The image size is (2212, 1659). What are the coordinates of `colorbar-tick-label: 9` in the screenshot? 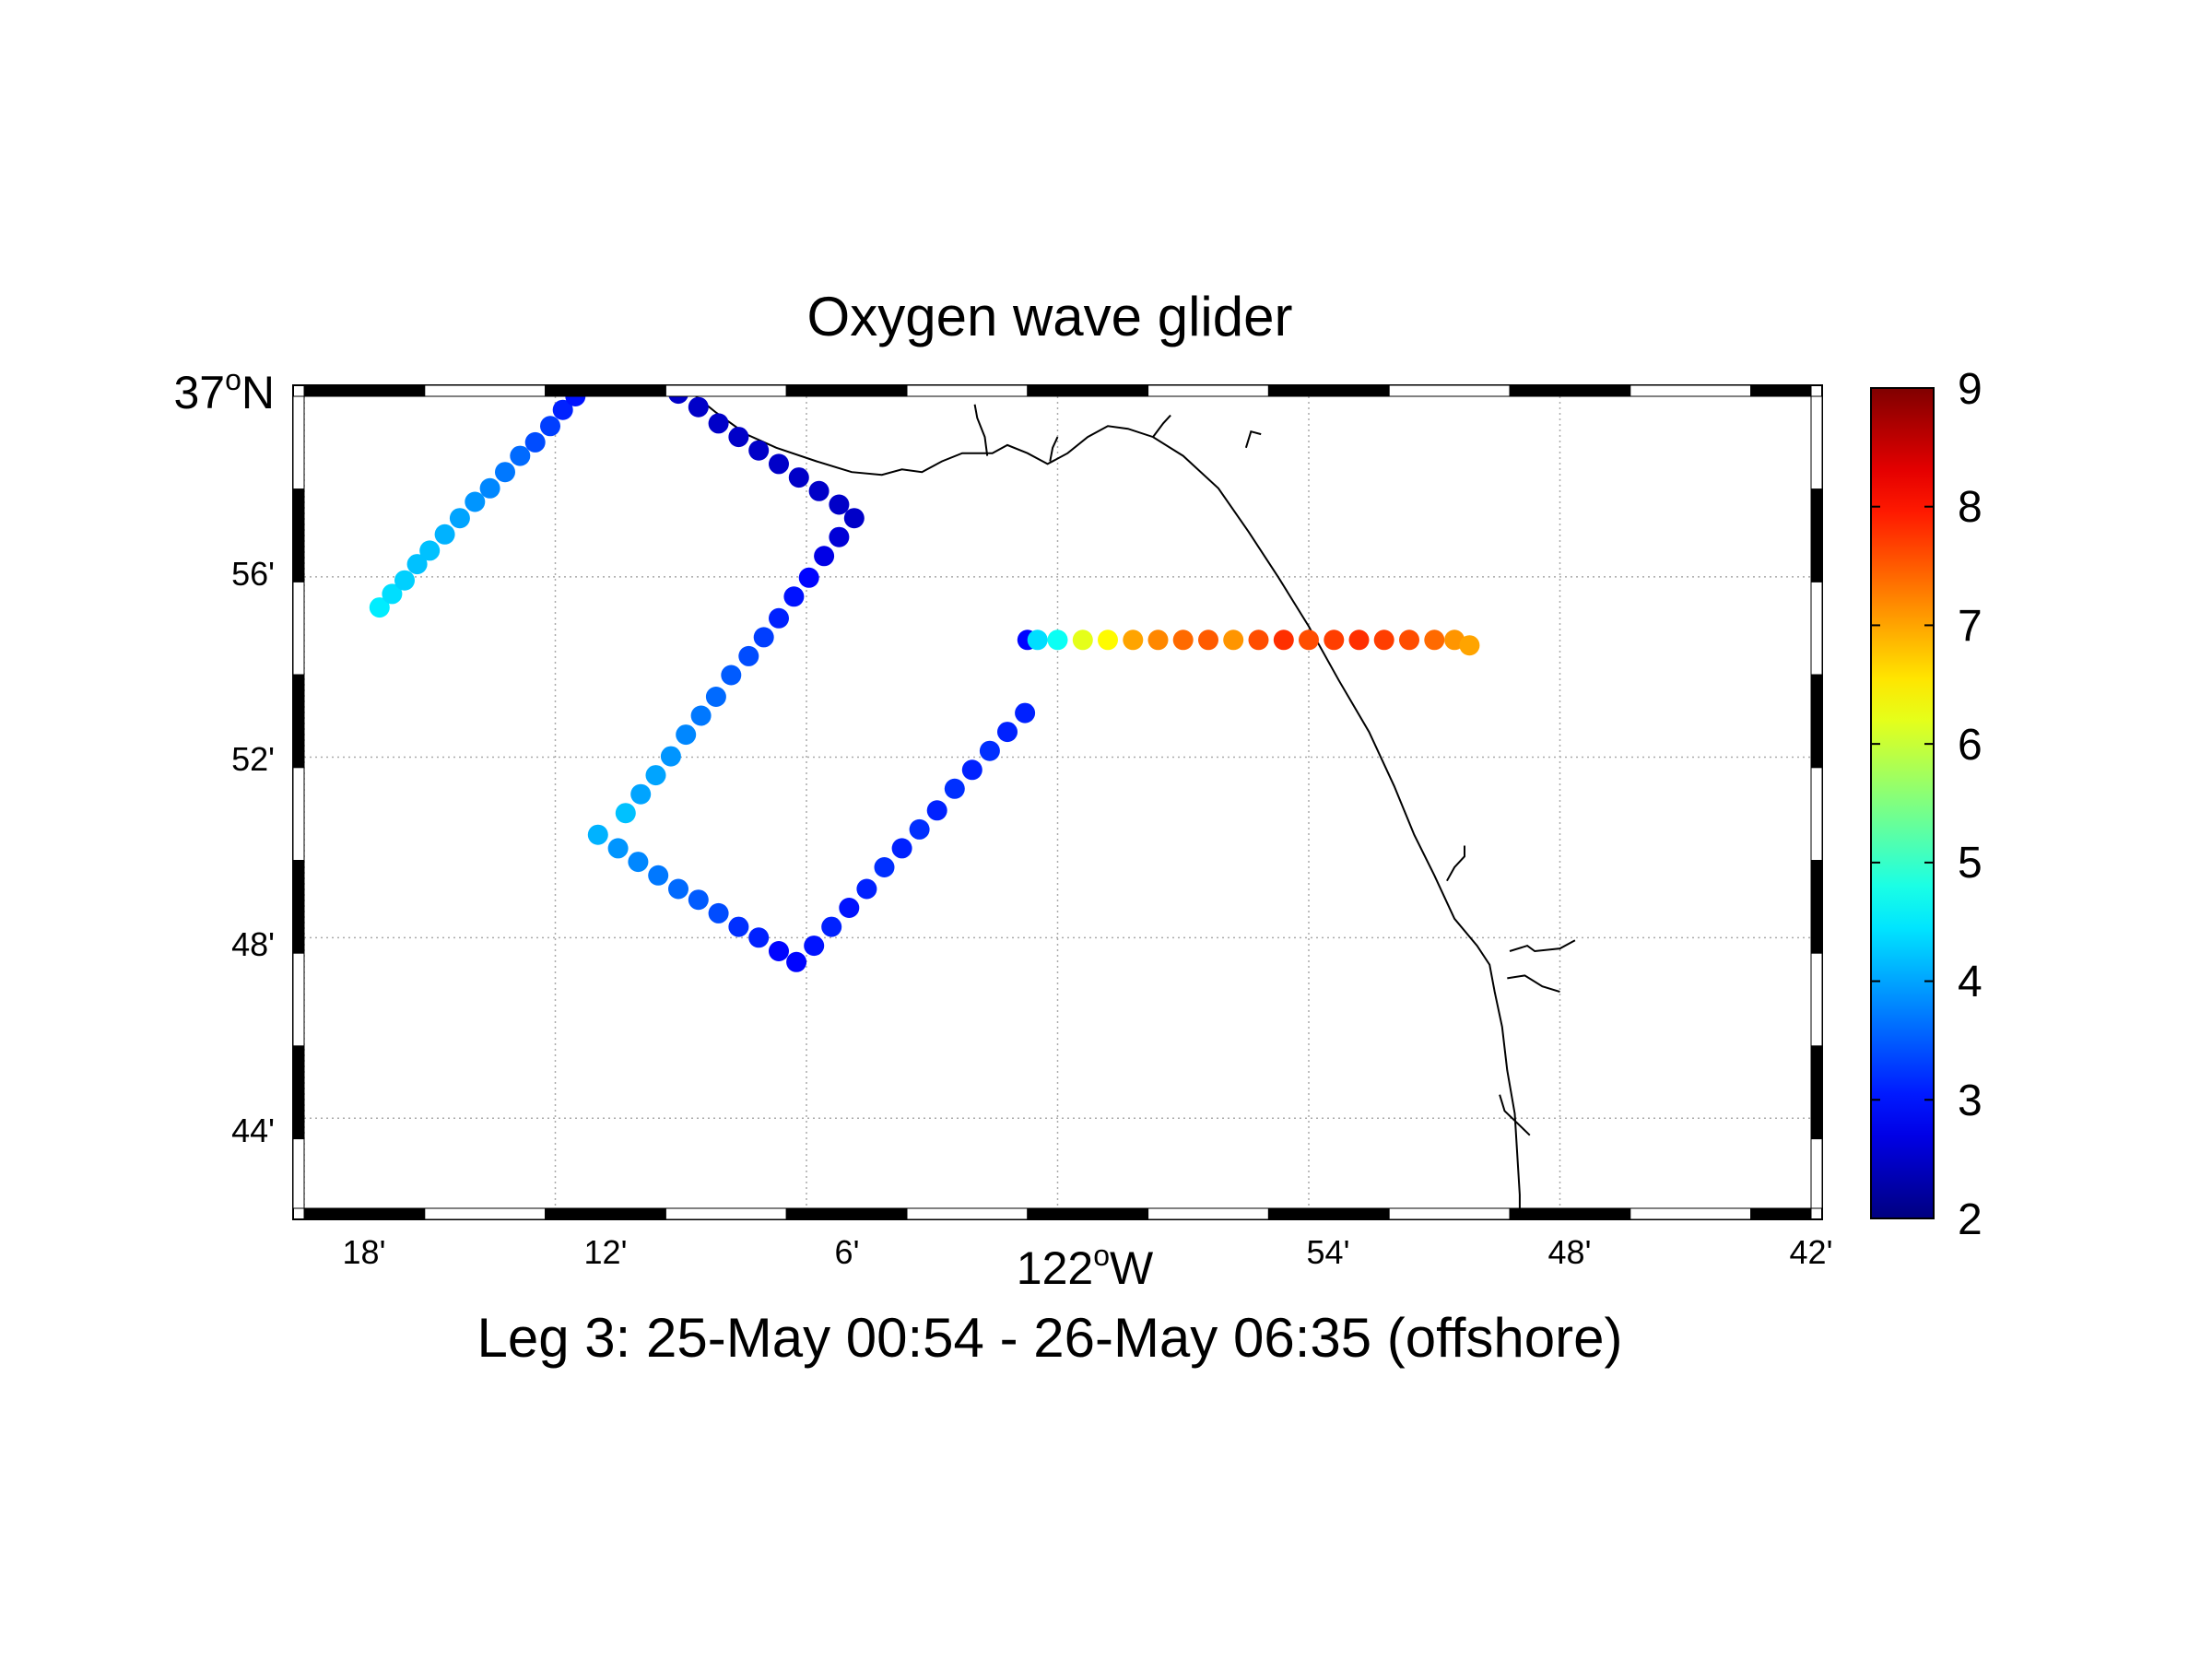 It's located at (1970, 389).